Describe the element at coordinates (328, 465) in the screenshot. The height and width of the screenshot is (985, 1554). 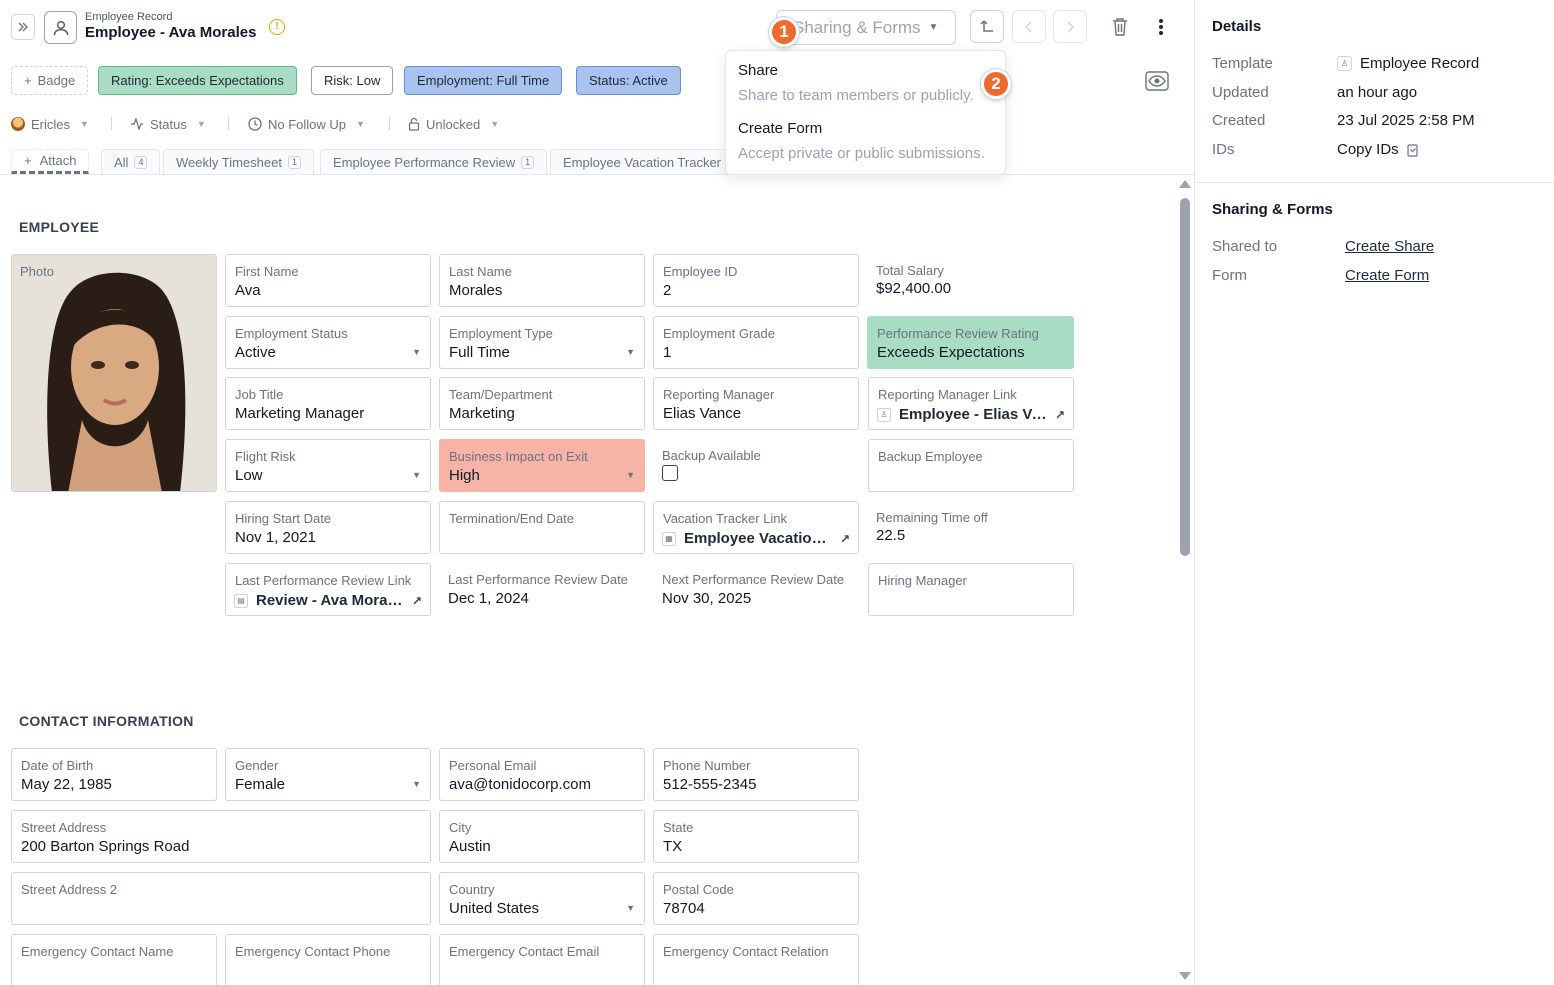
I see `flight-risk-field: Flight Risk Low ▼` at that location.